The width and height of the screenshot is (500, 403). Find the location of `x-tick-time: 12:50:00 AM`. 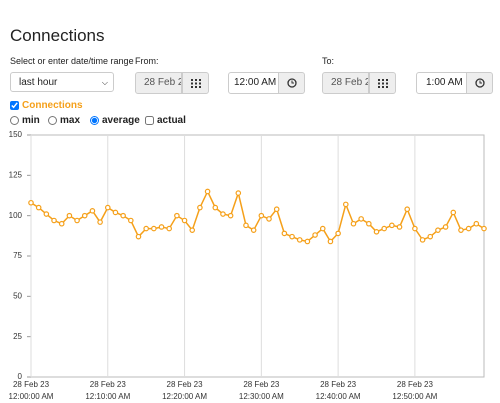

x-tick-time: 12:50:00 AM is located at coordinates (414, 396).